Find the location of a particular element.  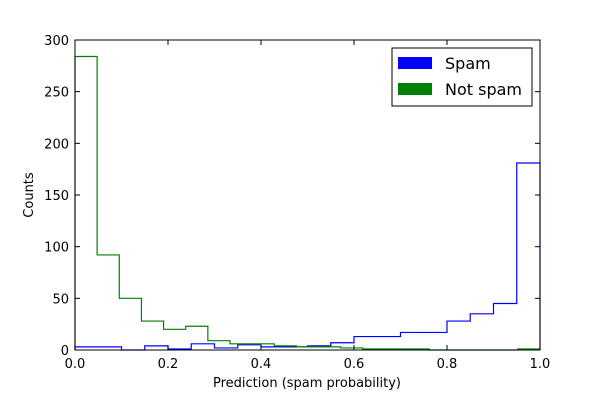

x-tick-label: 0.8 is located at coordinates (447, 364).